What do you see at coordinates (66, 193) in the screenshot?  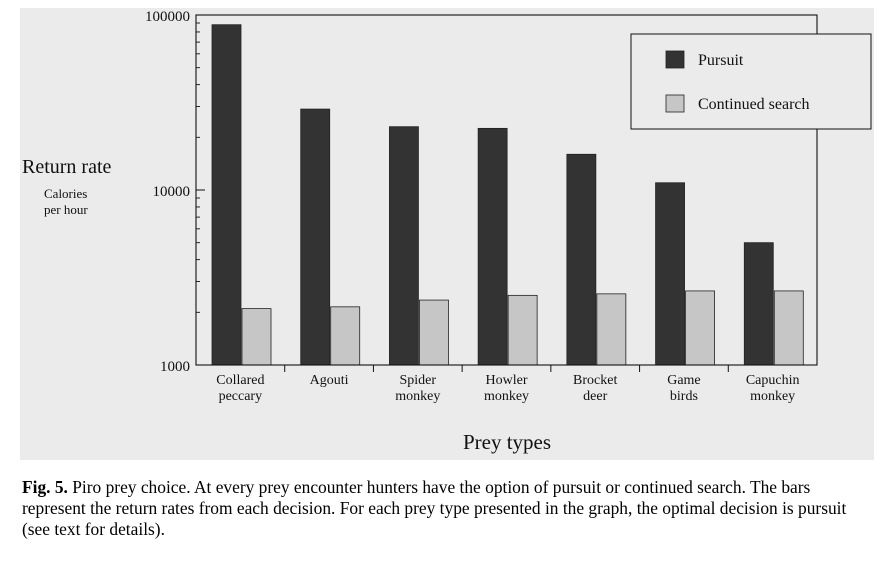 I see `y-axis-unit-line1: Calories` at bounding box center [66, 193].